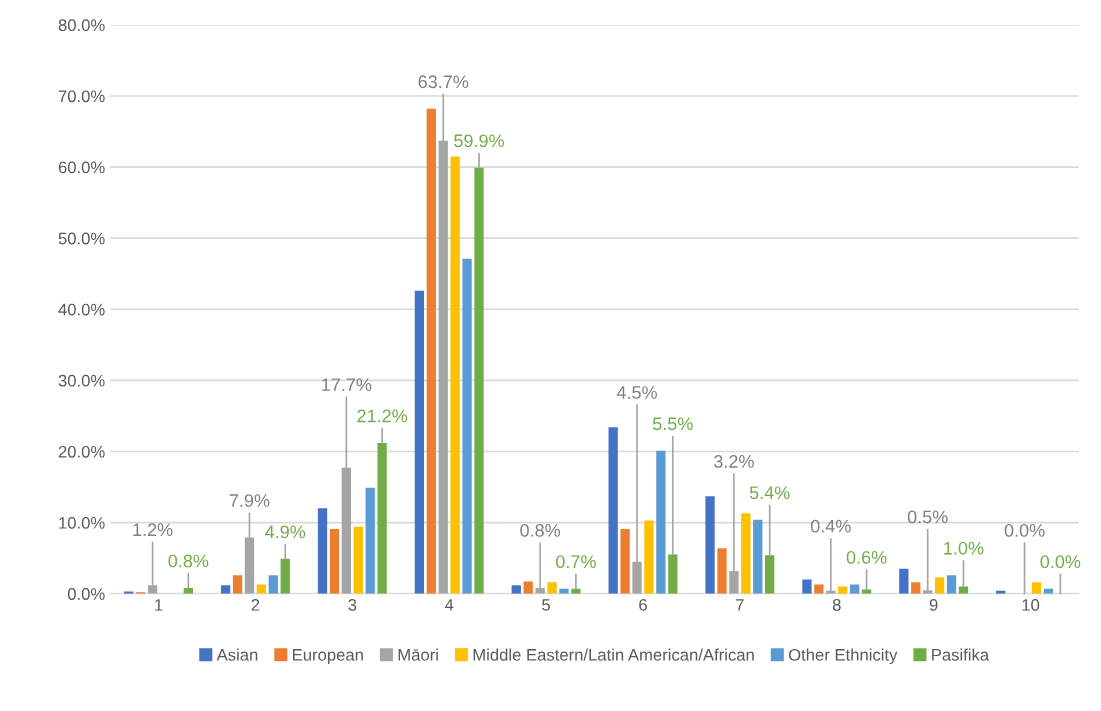  I want to click on data-label: 0.4%, so click(830, 526).